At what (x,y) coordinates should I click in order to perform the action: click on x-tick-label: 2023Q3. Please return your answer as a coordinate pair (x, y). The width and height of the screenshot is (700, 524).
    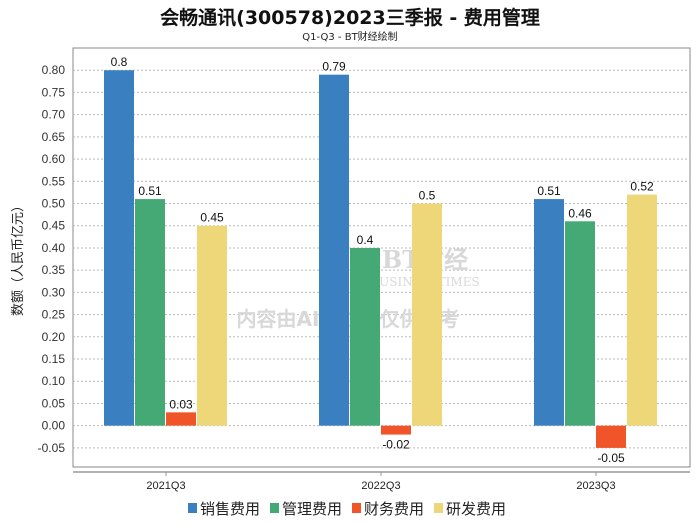
    Looking at the image, I should click on (595, 486).